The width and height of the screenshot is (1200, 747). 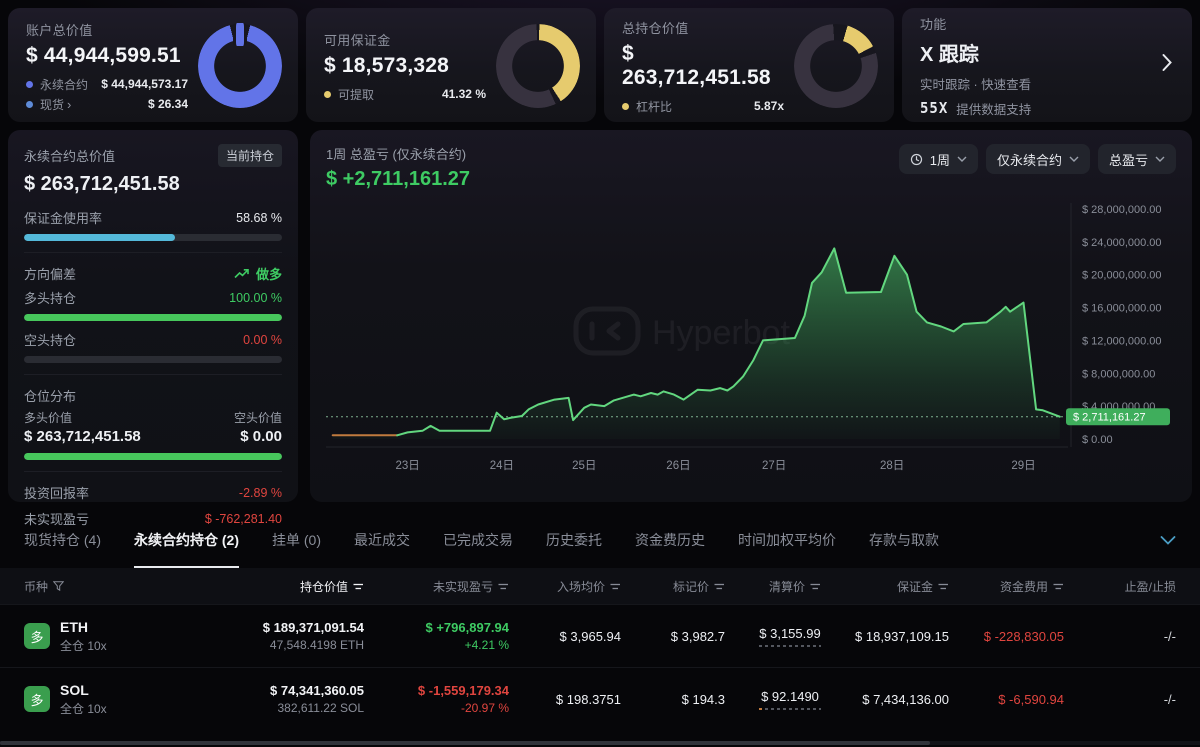 What do you see at coordinates (836, 66) in the screenshot?
I see `leverage-donut` at bounding box center [836, 66].